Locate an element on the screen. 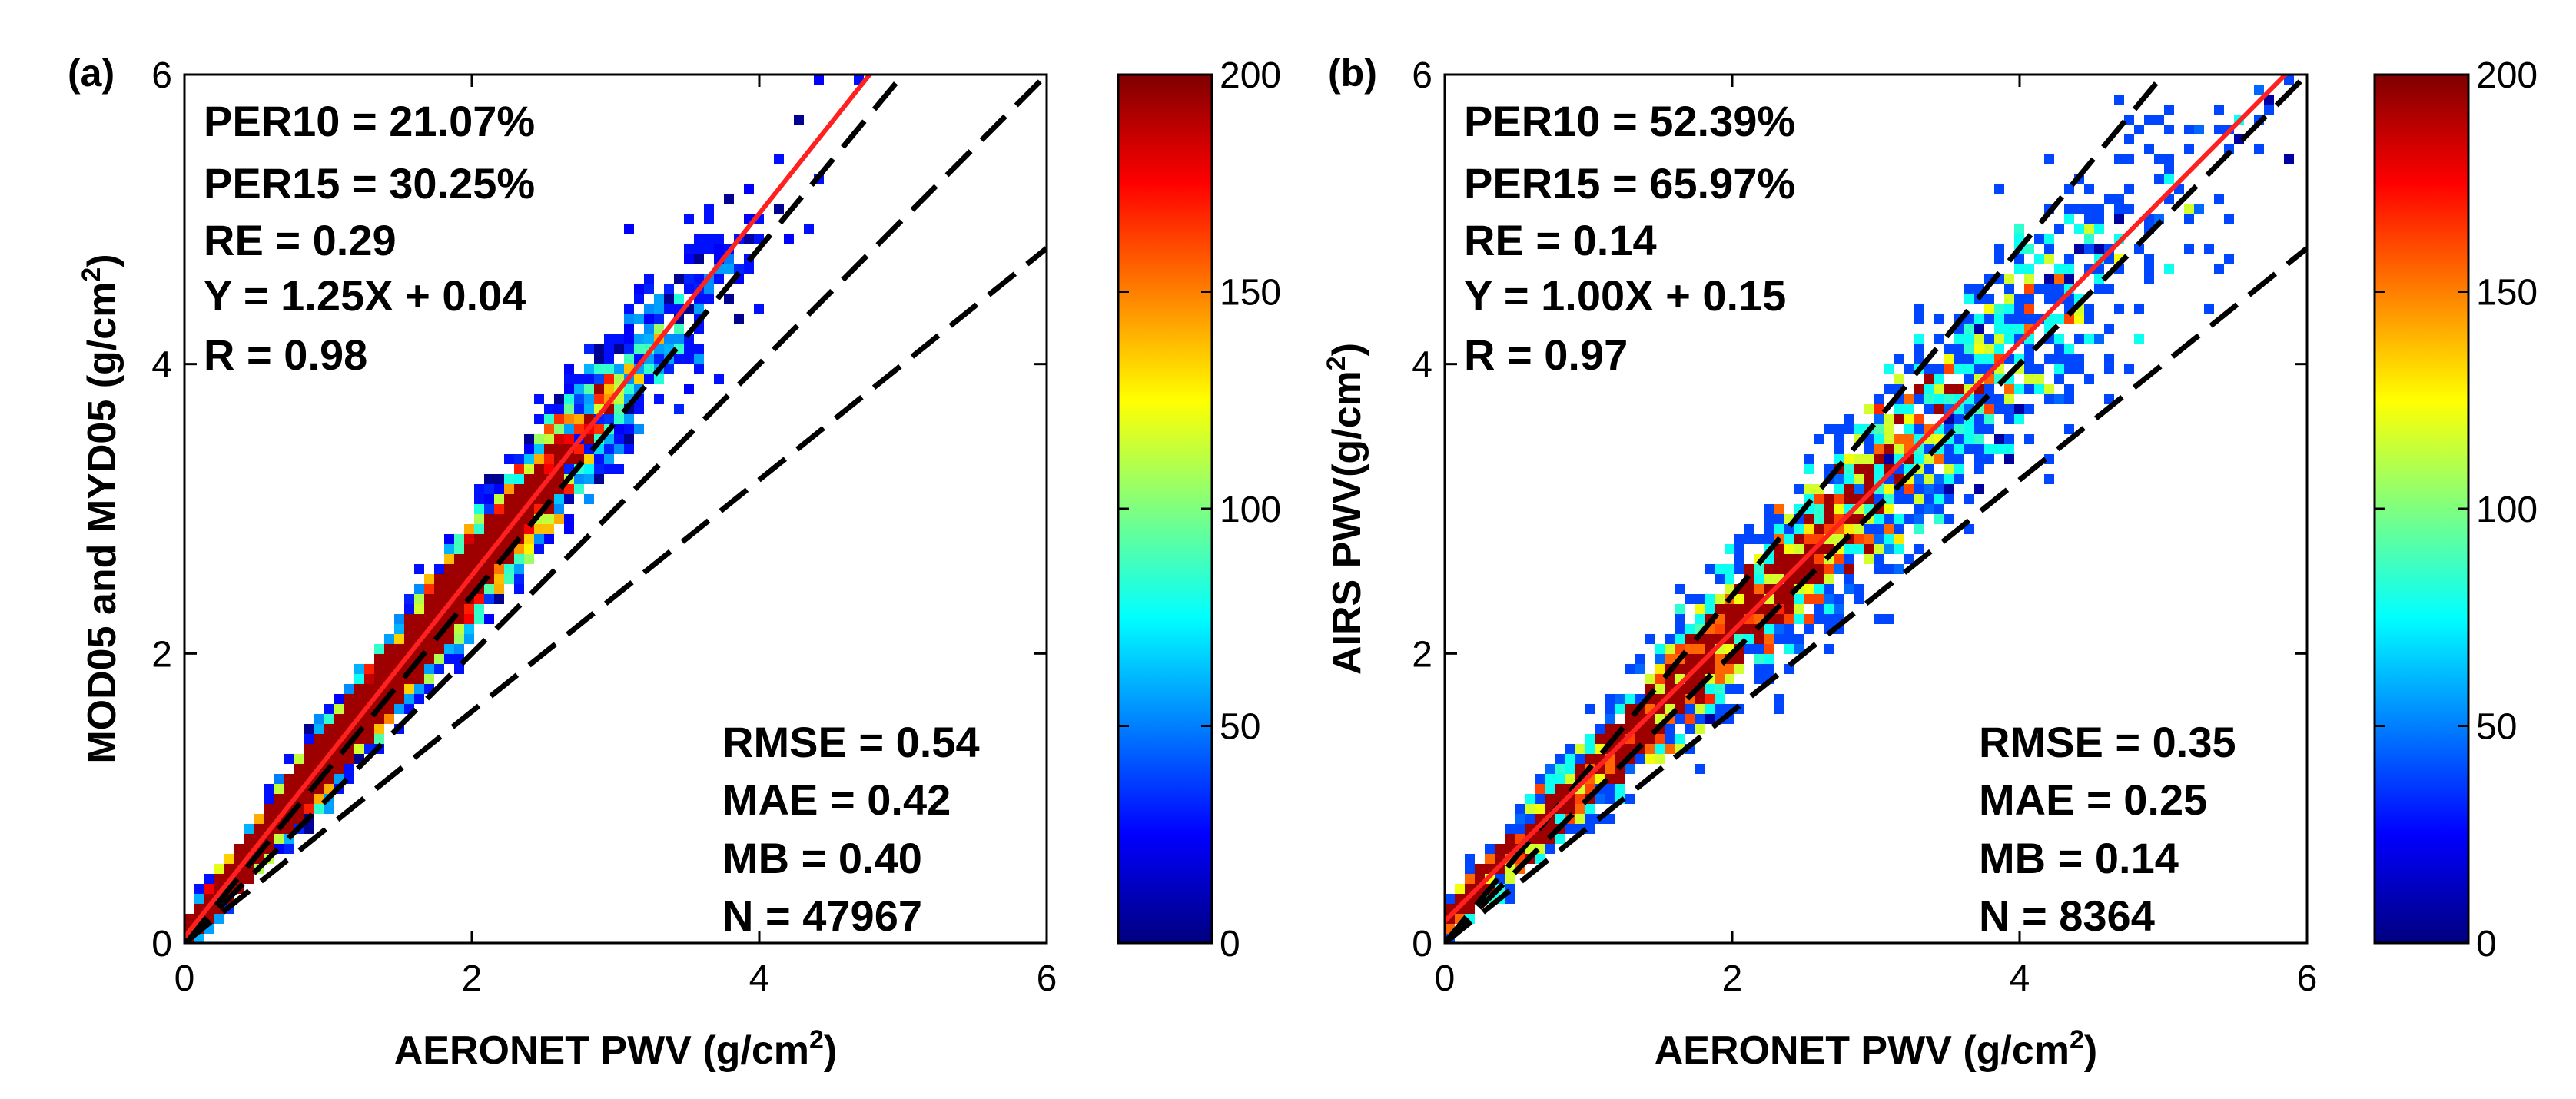 Image resolution: width=2576 pixels, height=1099 pixels. y-tick-label: 6 is located at coordinates (1422, 75).